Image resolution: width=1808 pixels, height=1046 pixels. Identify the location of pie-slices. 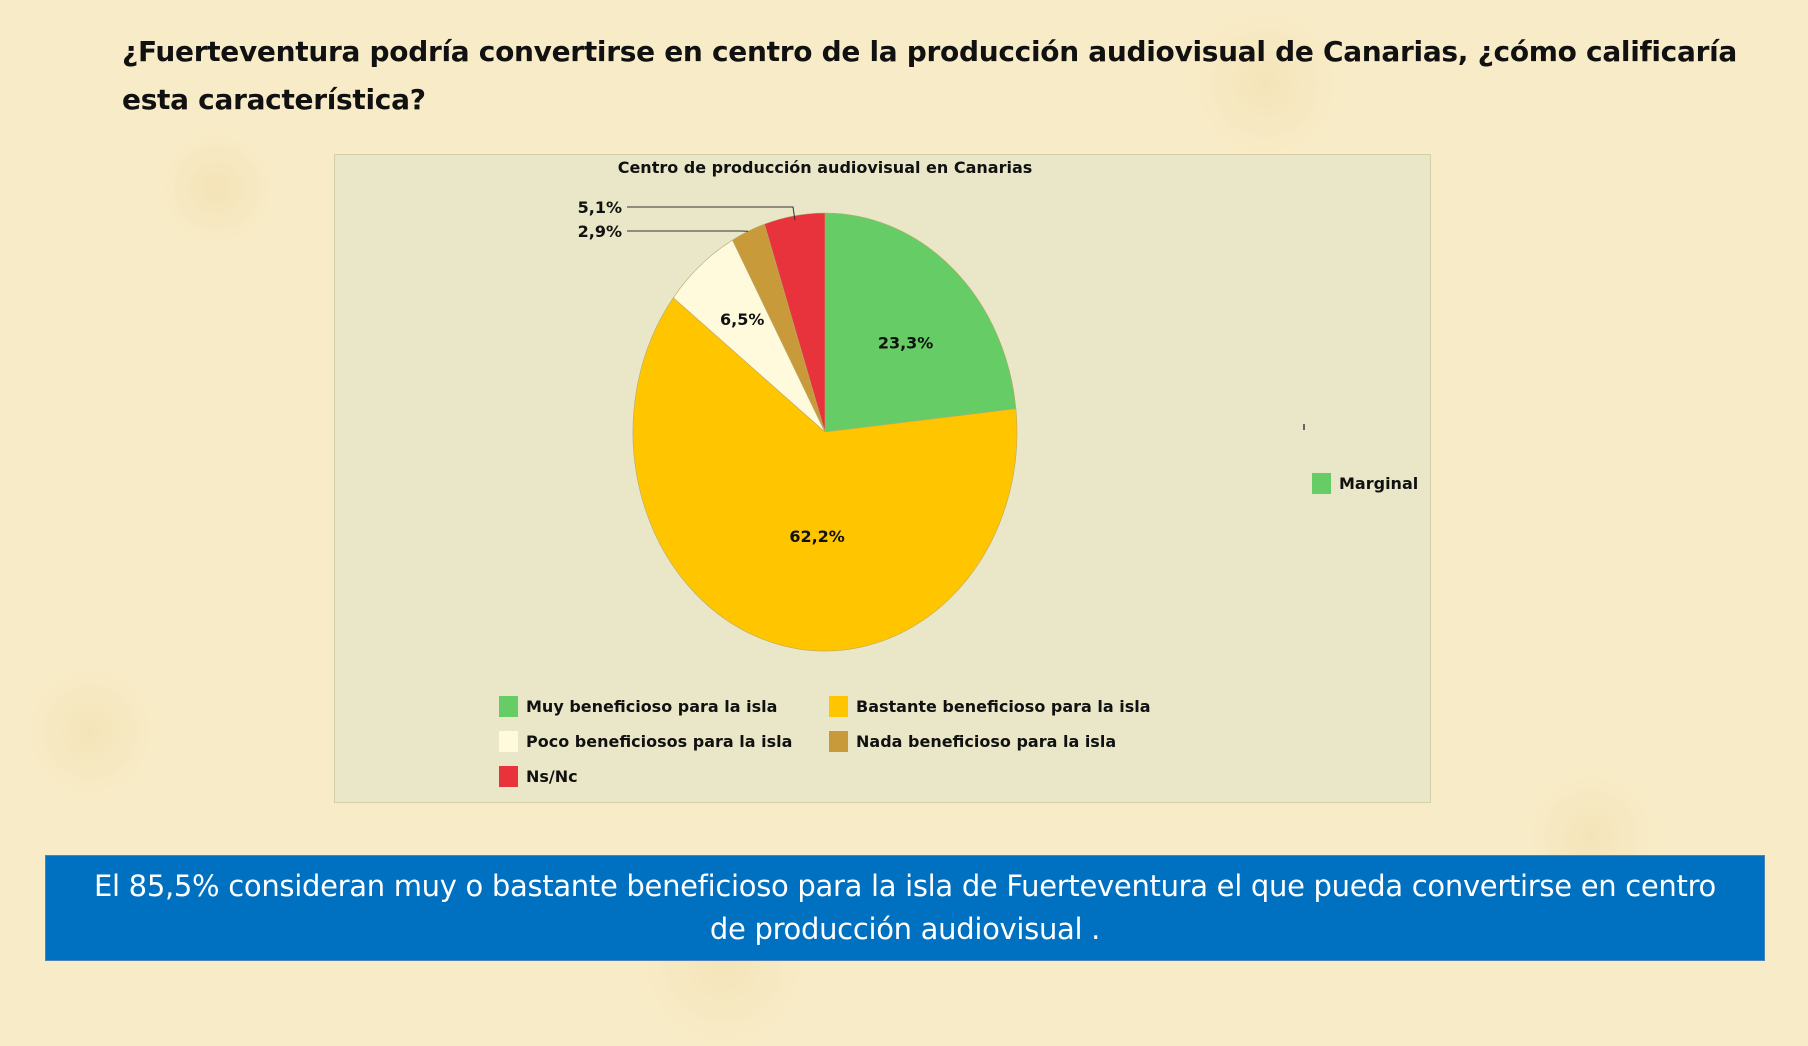
(825, 432).